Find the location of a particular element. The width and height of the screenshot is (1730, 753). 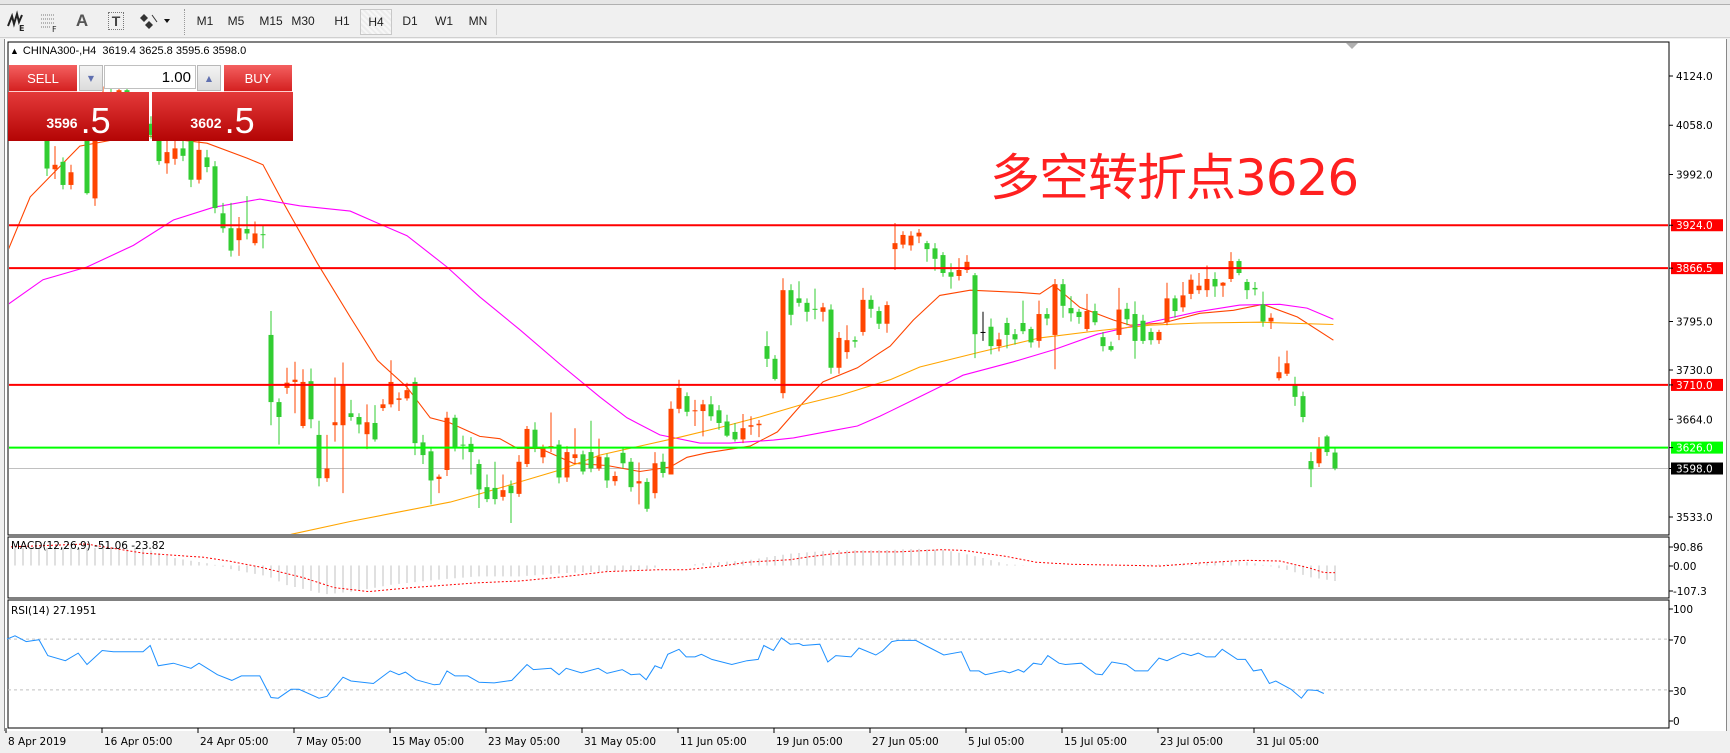

lot-decrease-button: ▼ is located at coordinates (91, 78).